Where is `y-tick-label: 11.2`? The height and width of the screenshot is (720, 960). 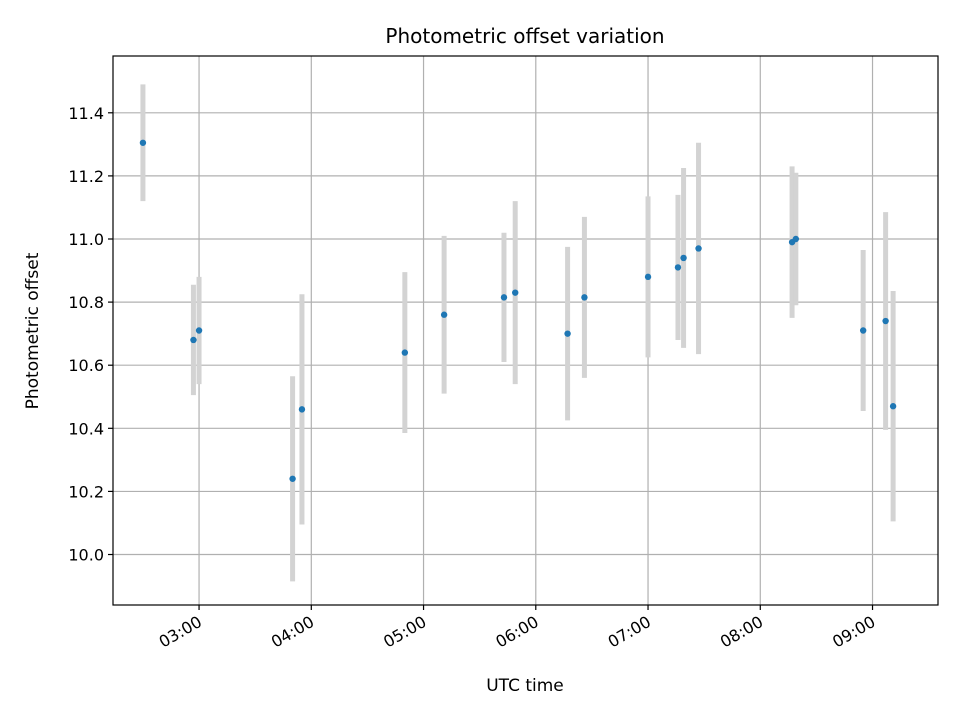 y-tick-label: 11.2 is located at coordinates (86, 176).